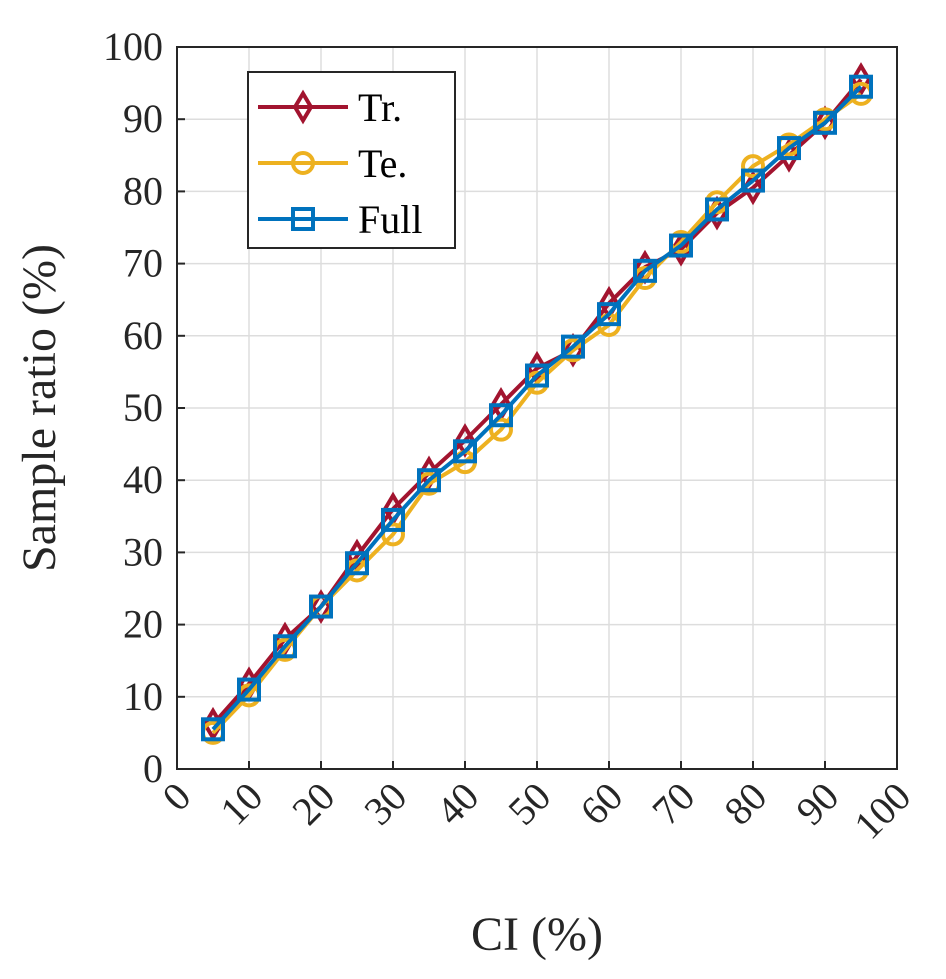 The width and height of the screenshot is (946, 979). I want to click on x-tick-label: 80, so click(745, 804).